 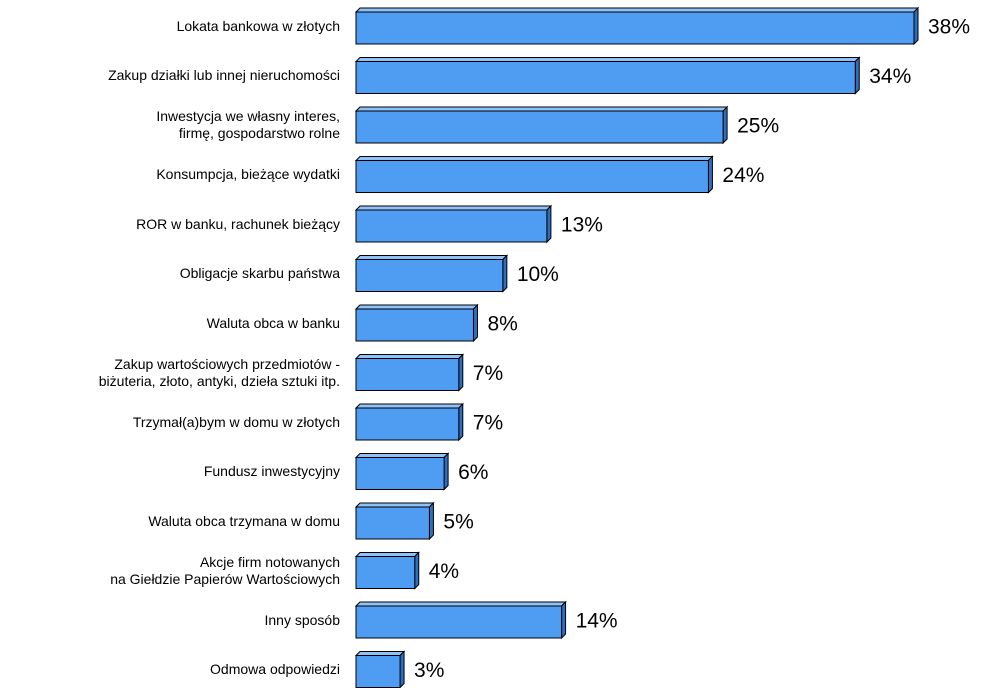 I want to click on category-label: Odmowa odpowiedzi, so click(x=275, y=669).